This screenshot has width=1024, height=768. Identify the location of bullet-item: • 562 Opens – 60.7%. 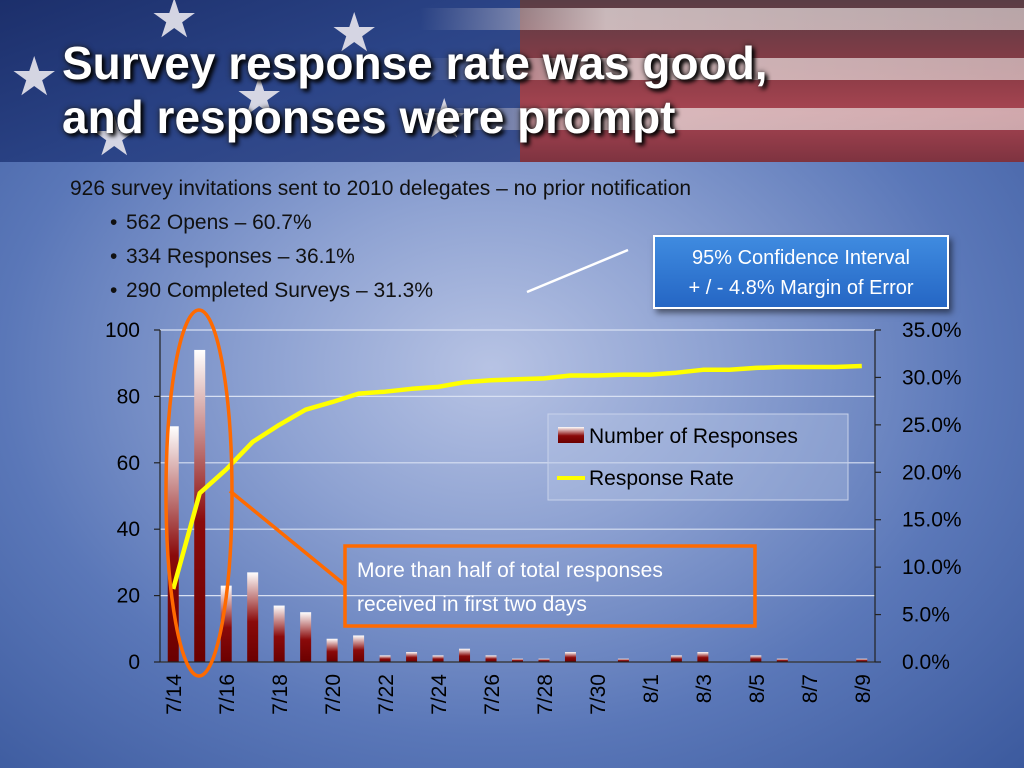
(380, 223).